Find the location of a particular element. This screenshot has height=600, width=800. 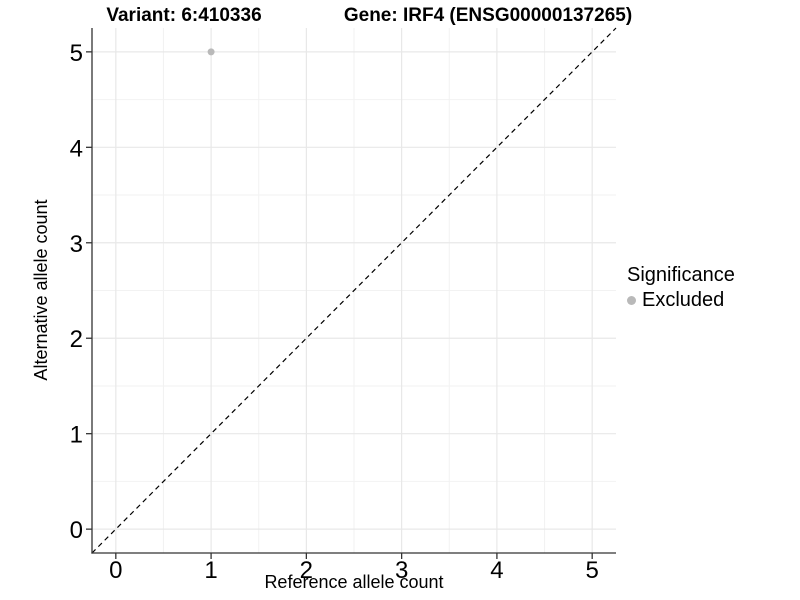

y-tick-label: 2 is located at coordinates (76, 339).